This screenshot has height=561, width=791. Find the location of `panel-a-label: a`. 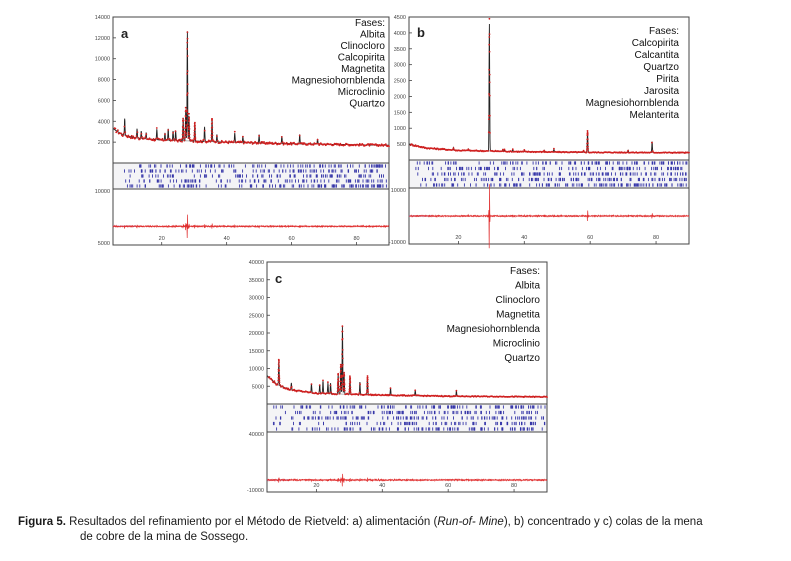

panel-a-label: a is located at coordinates (125, 33).